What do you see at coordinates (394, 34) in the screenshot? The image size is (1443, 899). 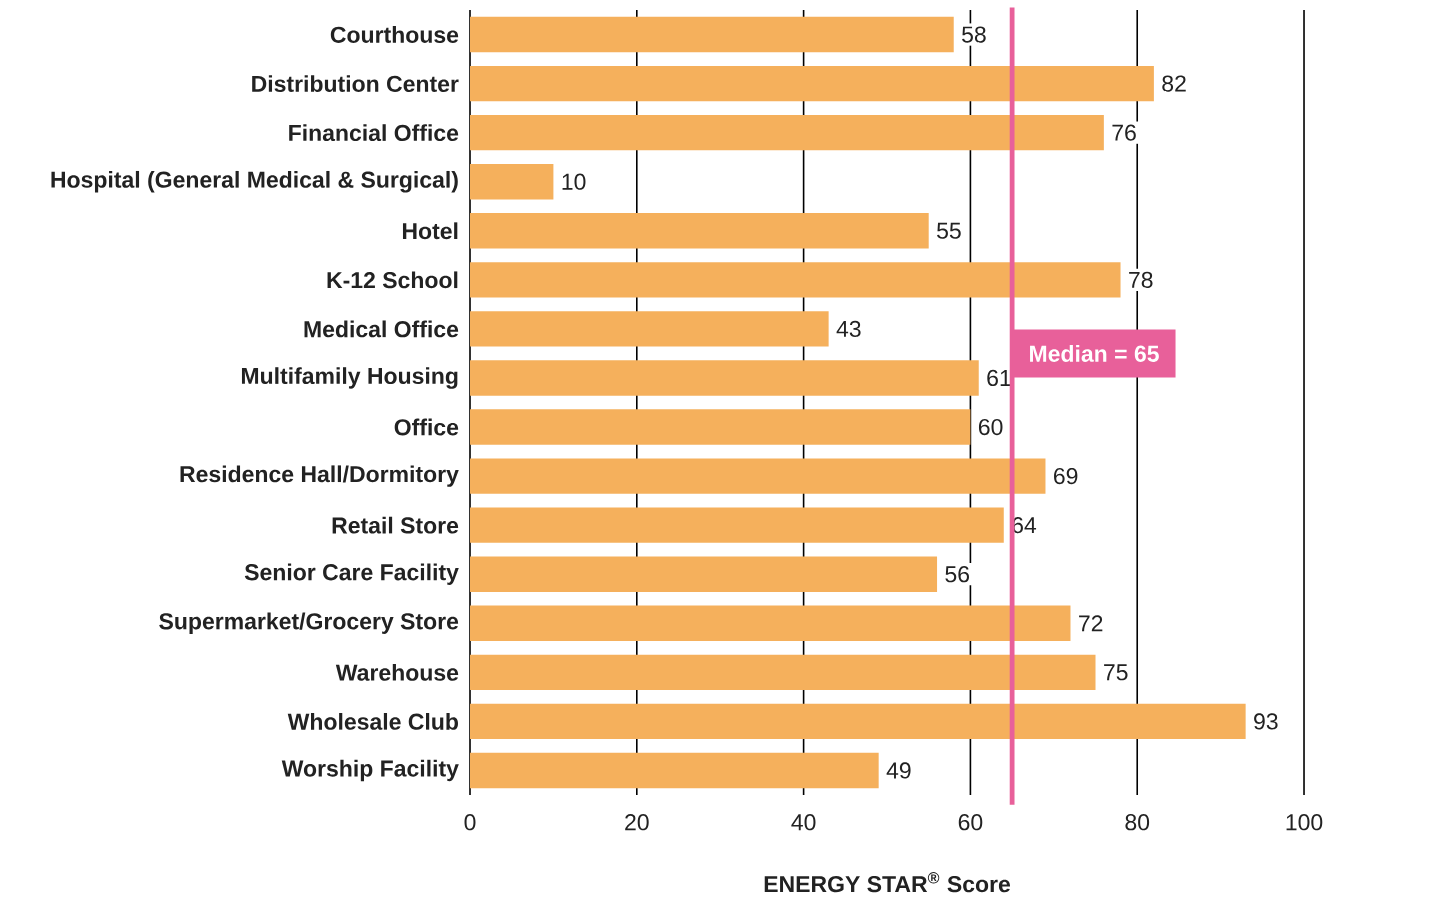 I see `y-tick-label: Courthouse` at bounding box center [394, 34].